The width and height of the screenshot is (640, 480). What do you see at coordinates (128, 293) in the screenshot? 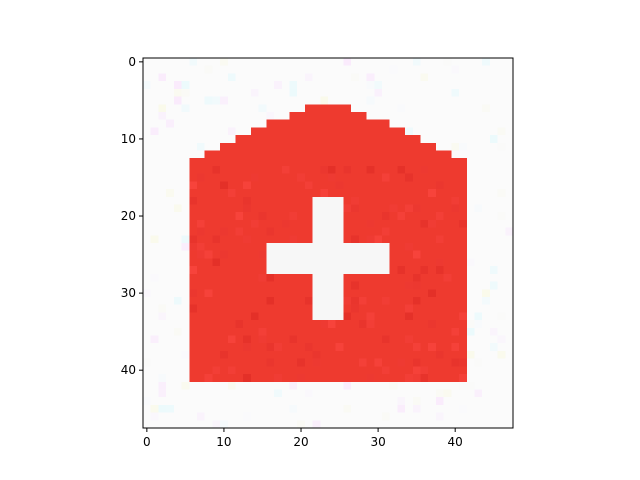
I see `y-tick-label: 30` at bounding box center [128, 293].